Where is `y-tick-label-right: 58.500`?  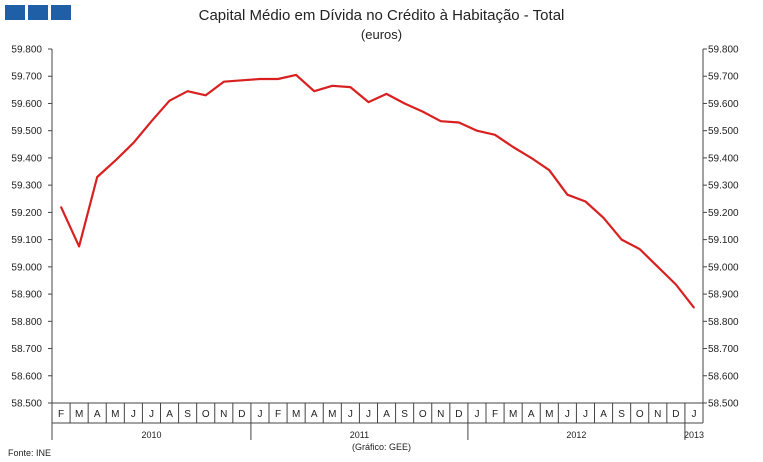 y-tick-label-right: 58.500 is located at coordinates (723, 404).